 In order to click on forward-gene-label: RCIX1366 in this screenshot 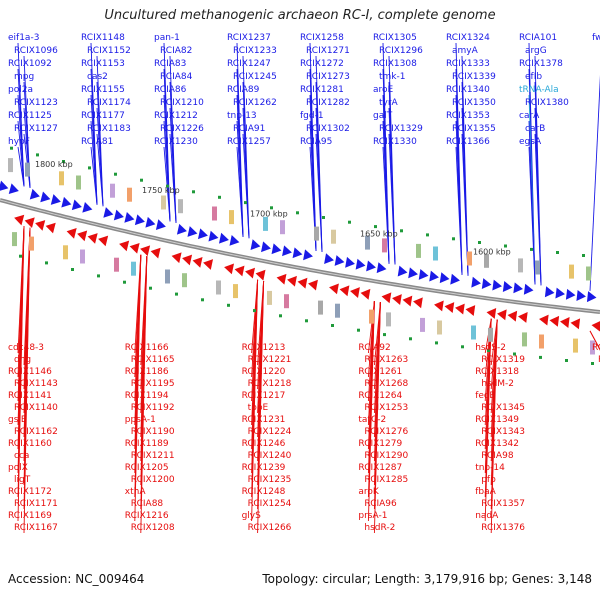, I will do `click(468, 142)`.